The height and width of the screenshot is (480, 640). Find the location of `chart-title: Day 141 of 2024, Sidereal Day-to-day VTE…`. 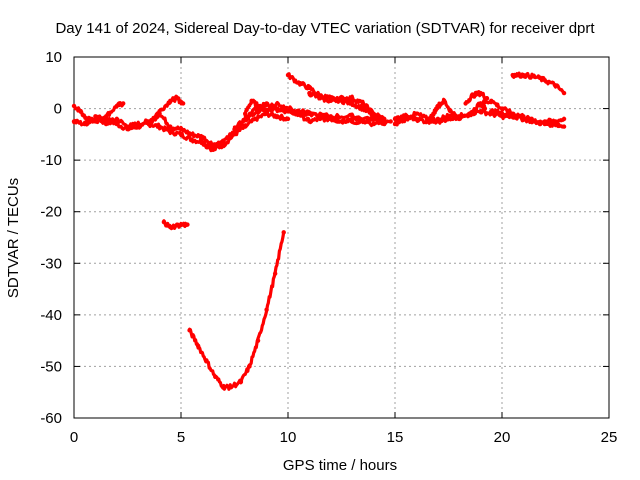

chart-title: Day 141 of 2024, Sidereal Day-to-day VTE… is located at coordinates (325, 28).